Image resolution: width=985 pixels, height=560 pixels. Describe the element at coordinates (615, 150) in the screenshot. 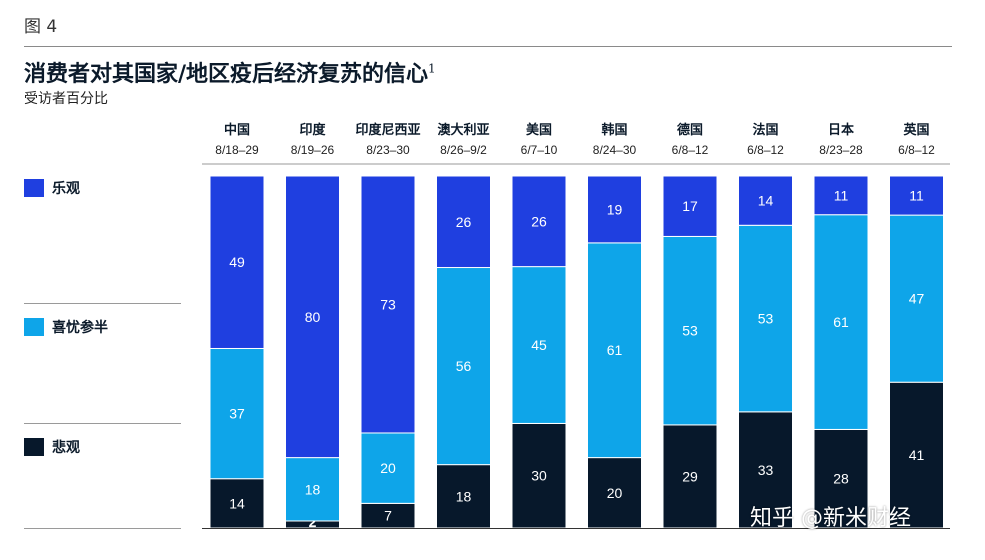

I see `category-date-label: 8/24–30` at that location.